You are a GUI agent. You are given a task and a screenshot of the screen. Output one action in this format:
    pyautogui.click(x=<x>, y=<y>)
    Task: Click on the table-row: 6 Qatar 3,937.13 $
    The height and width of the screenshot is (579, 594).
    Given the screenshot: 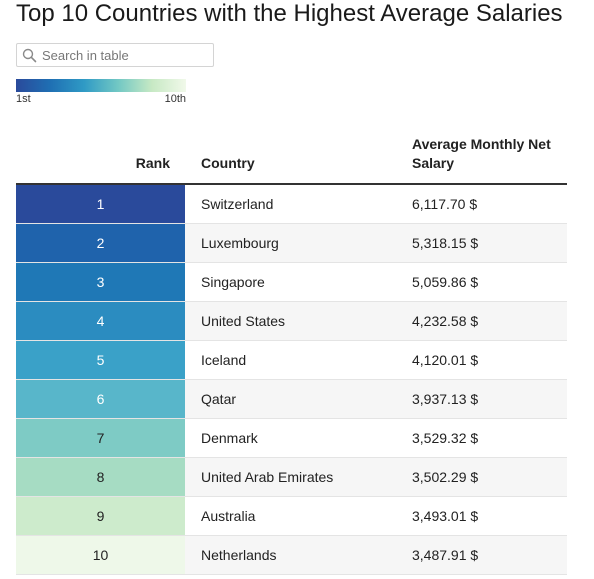 What is the action you would take?
    pyautogui.click(x=291, y=399)
    